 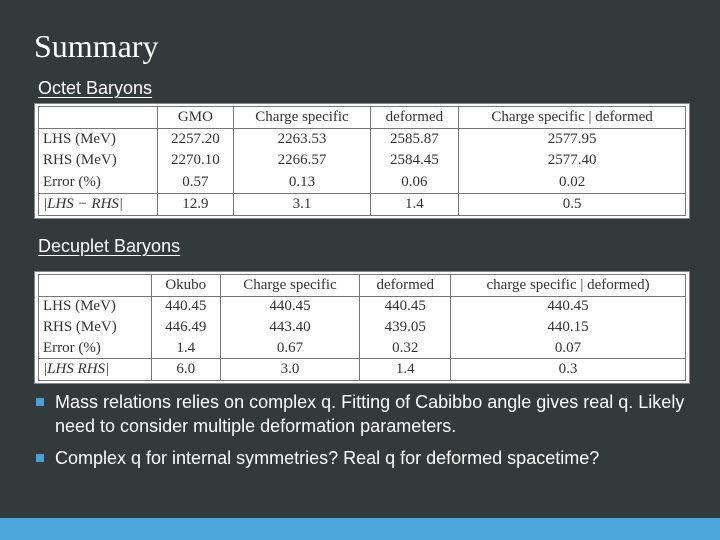 I want to click on decuplet-cell: 443.40, so click(x=290, y=327).